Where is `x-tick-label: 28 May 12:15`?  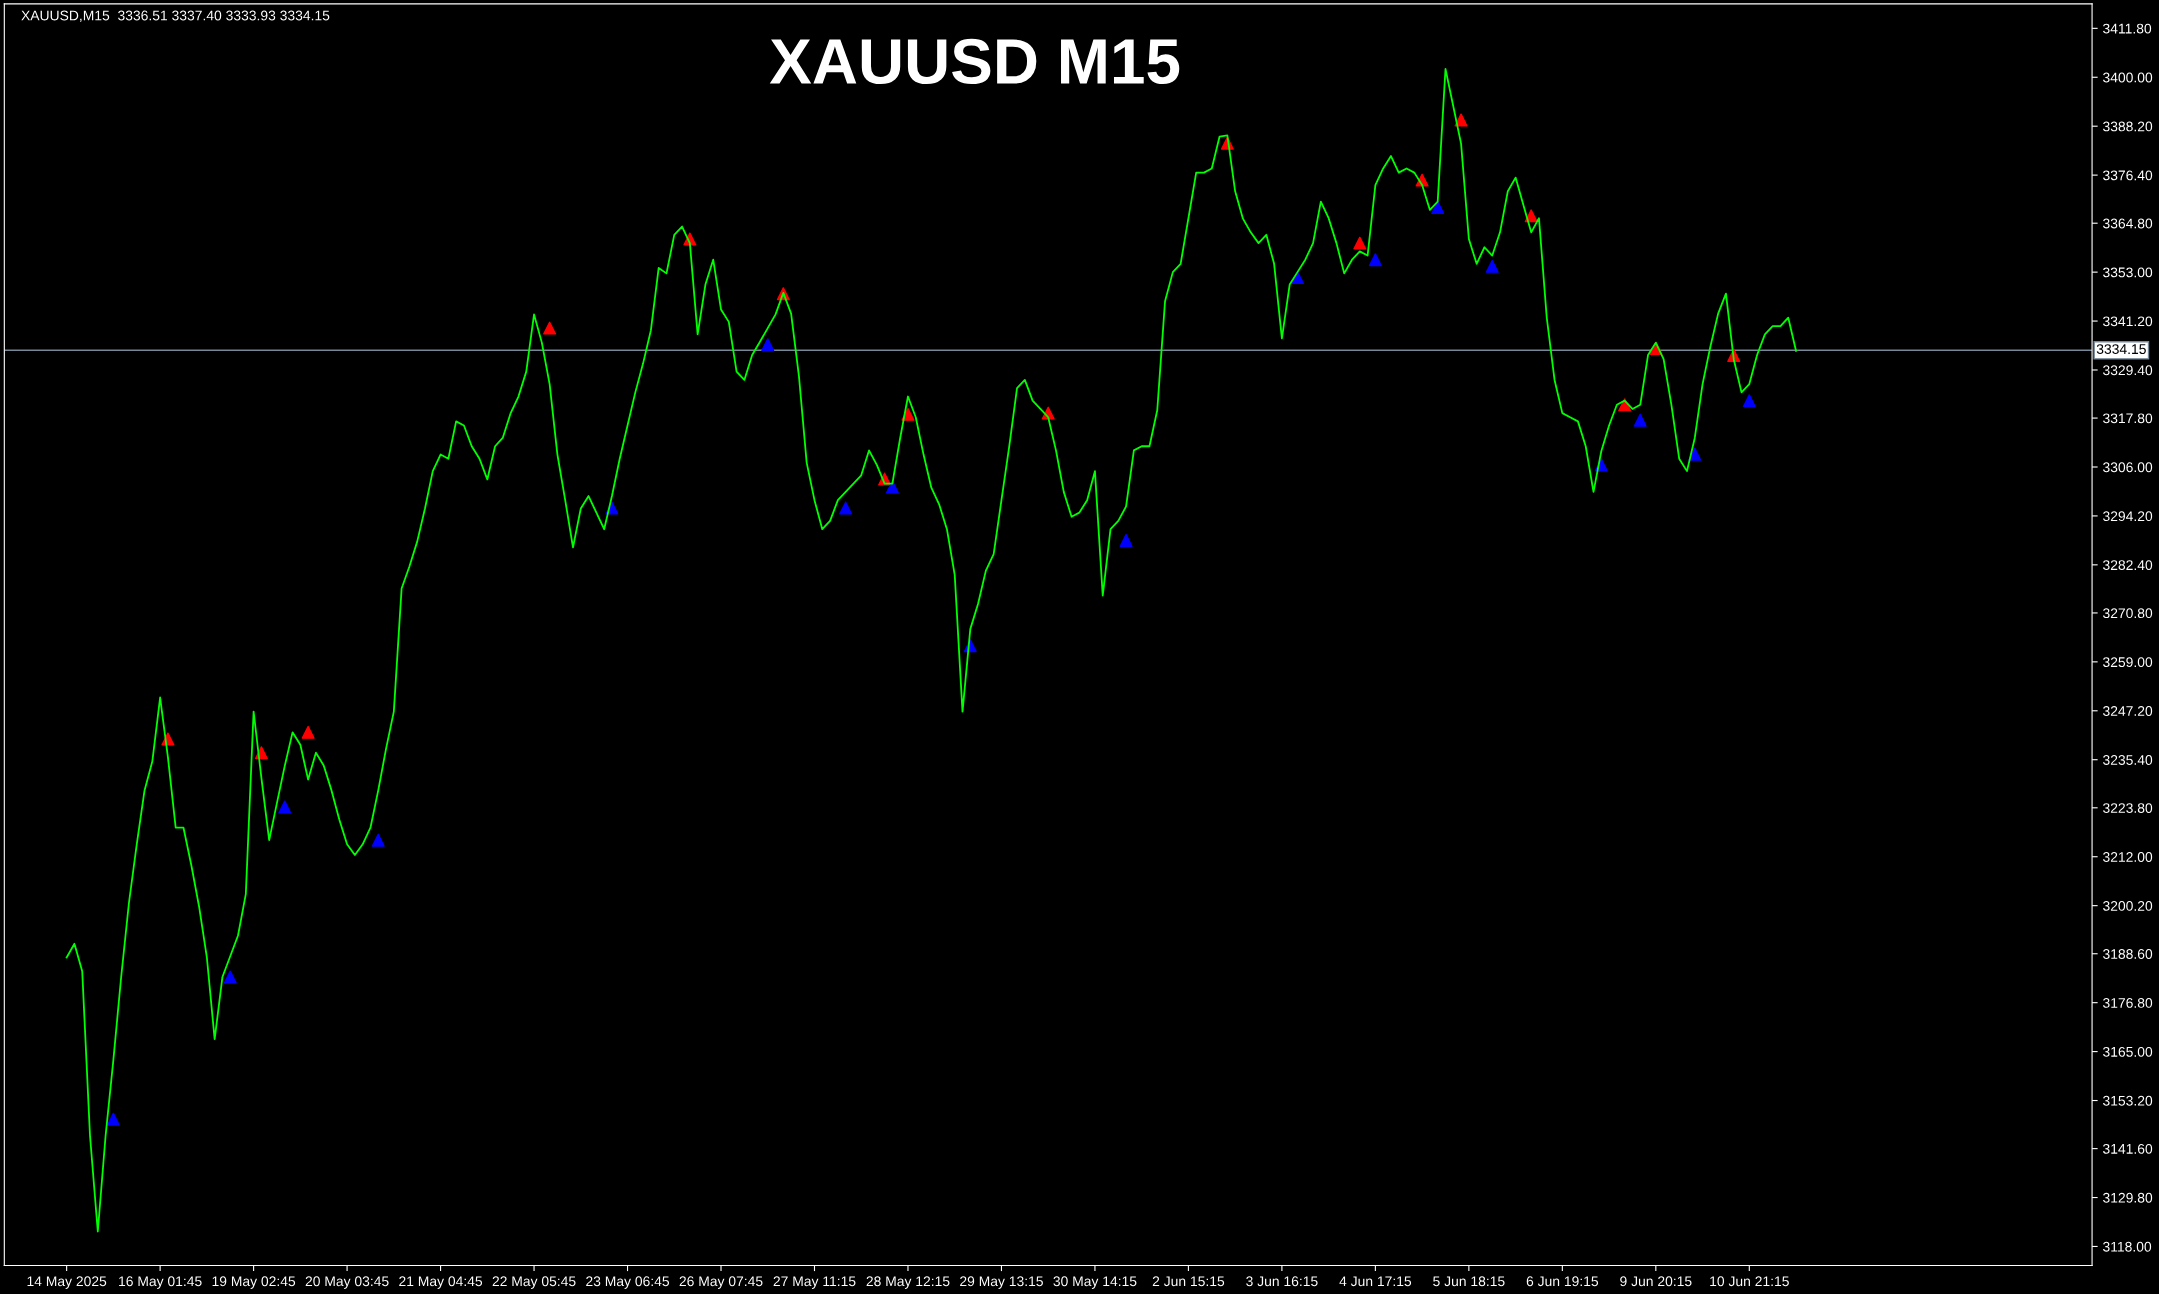 x-tick-label: 28 May 12:15 is located at coordinates (908, 1282).